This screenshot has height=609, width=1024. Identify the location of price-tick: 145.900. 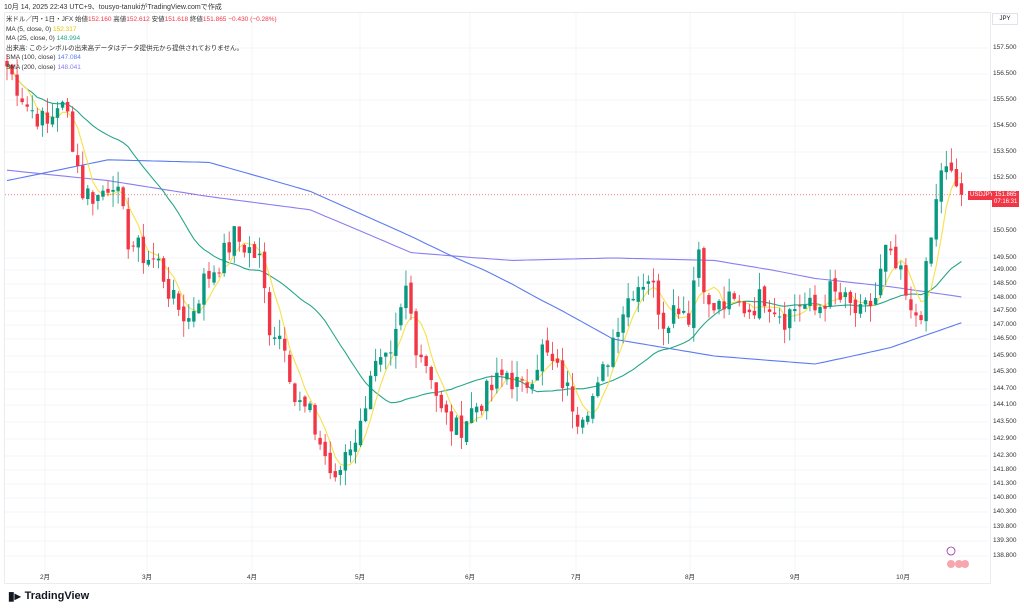
(1005, 355).